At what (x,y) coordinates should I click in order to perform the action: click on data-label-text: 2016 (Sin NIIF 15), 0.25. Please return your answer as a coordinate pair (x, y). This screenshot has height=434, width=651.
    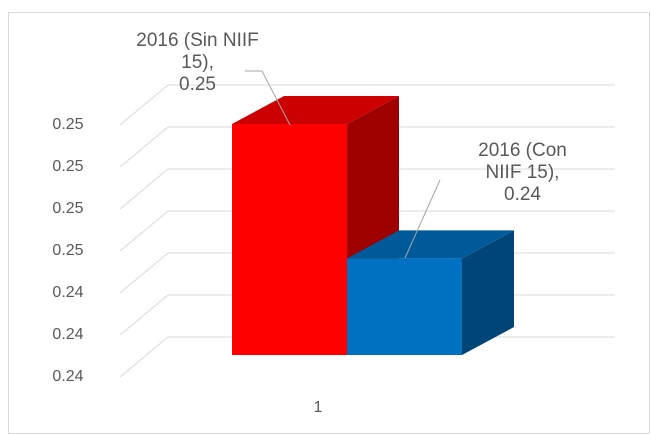
    Looking at the image, I should click on (197, 63).